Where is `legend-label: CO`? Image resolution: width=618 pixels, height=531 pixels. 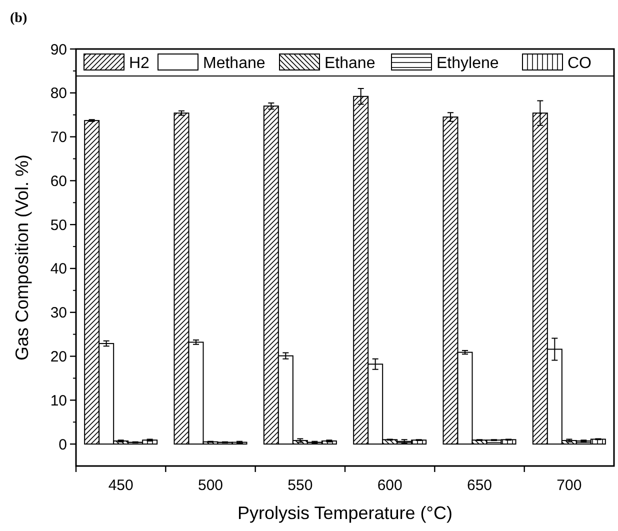 legend-label: CO is located at coordinates (580, 63).